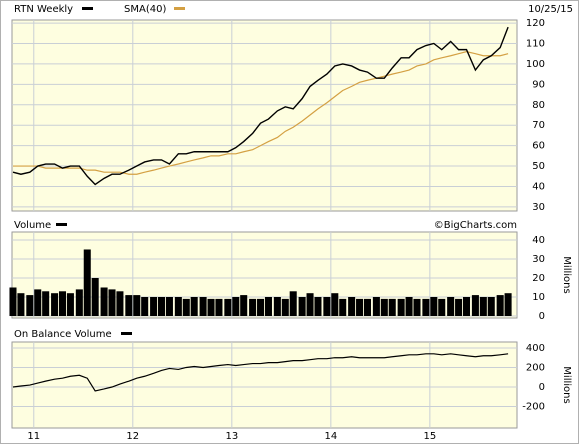 The image size is (579, 444). I want to click on panel-title: Volume, so click(32, 225).